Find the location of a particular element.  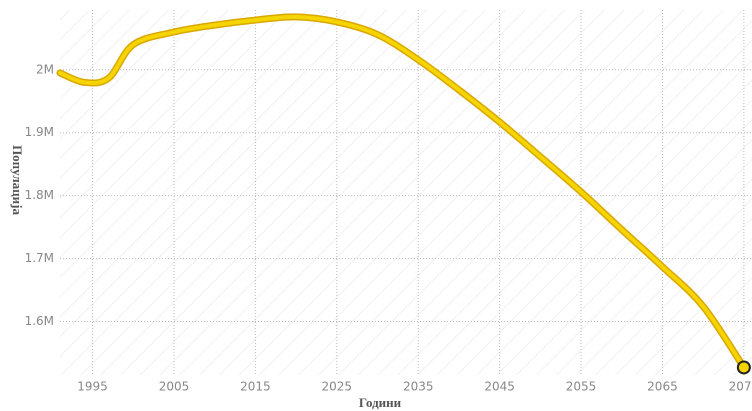

y-tick-label: 1.6M is located at coordinates (39, 321).